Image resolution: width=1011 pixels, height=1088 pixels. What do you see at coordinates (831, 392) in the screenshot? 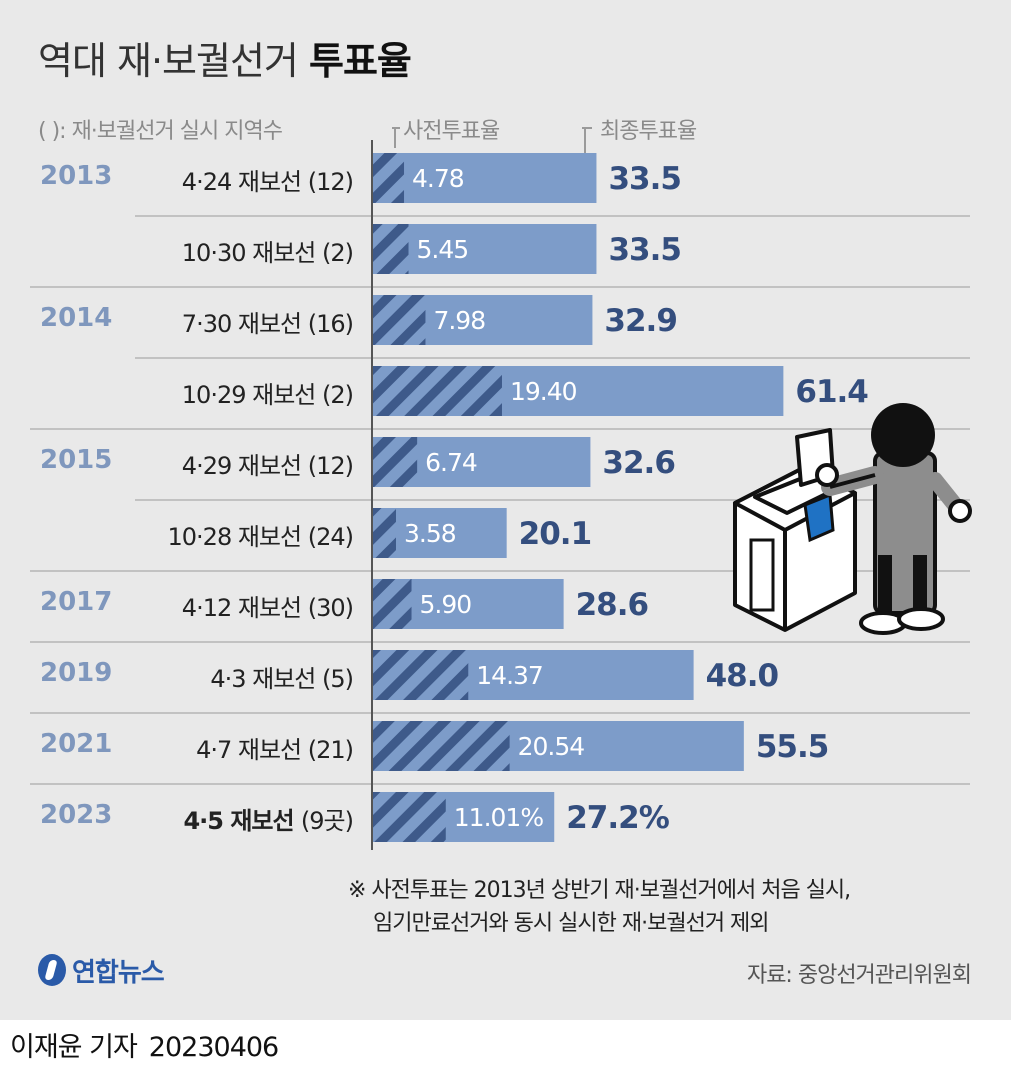
I see `final-turnout-label: 61.4` at bounding box center [831, 392].